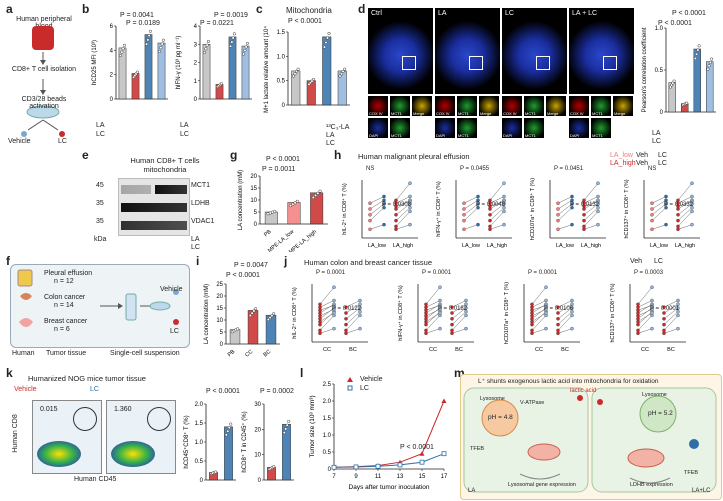  Describe the element at coordinates (305, 21) in the screenshot. I see `p-value: P < 0.0001` at that location.